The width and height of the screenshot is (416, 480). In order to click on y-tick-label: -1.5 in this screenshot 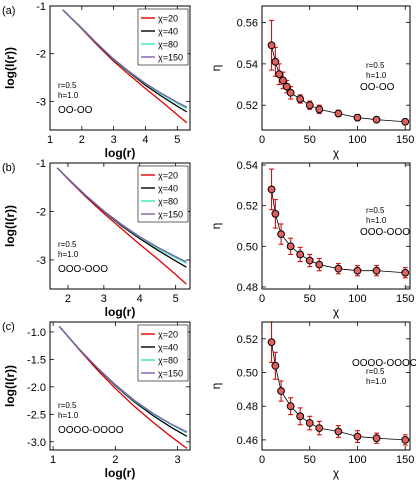, I will do `click(36, 360)`.